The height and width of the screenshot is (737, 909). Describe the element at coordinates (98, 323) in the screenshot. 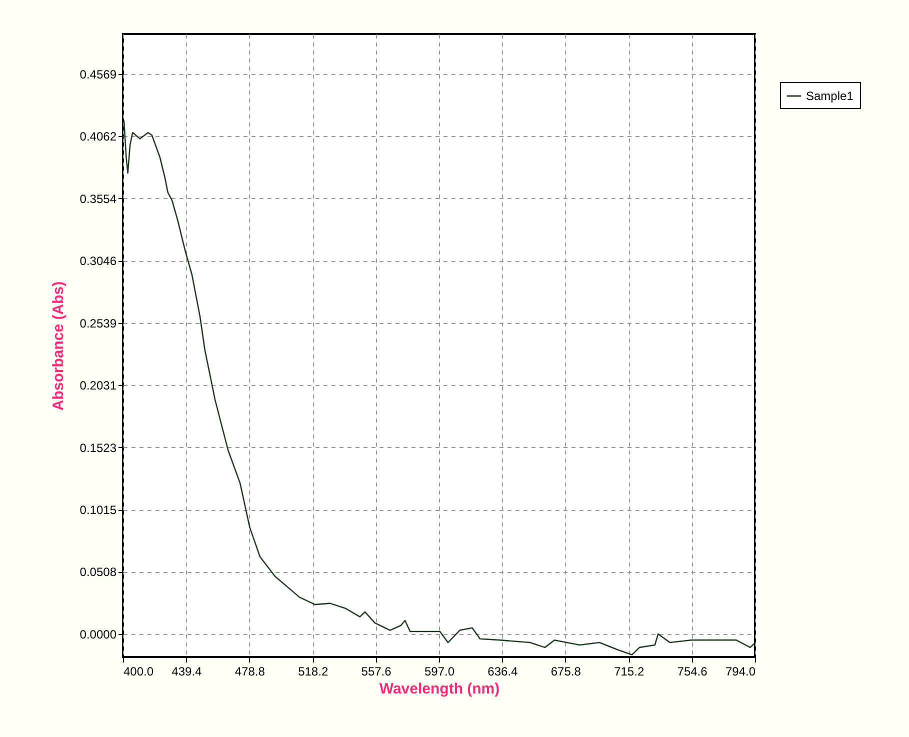

I see `y-tick-label: 0.2539` at that location.